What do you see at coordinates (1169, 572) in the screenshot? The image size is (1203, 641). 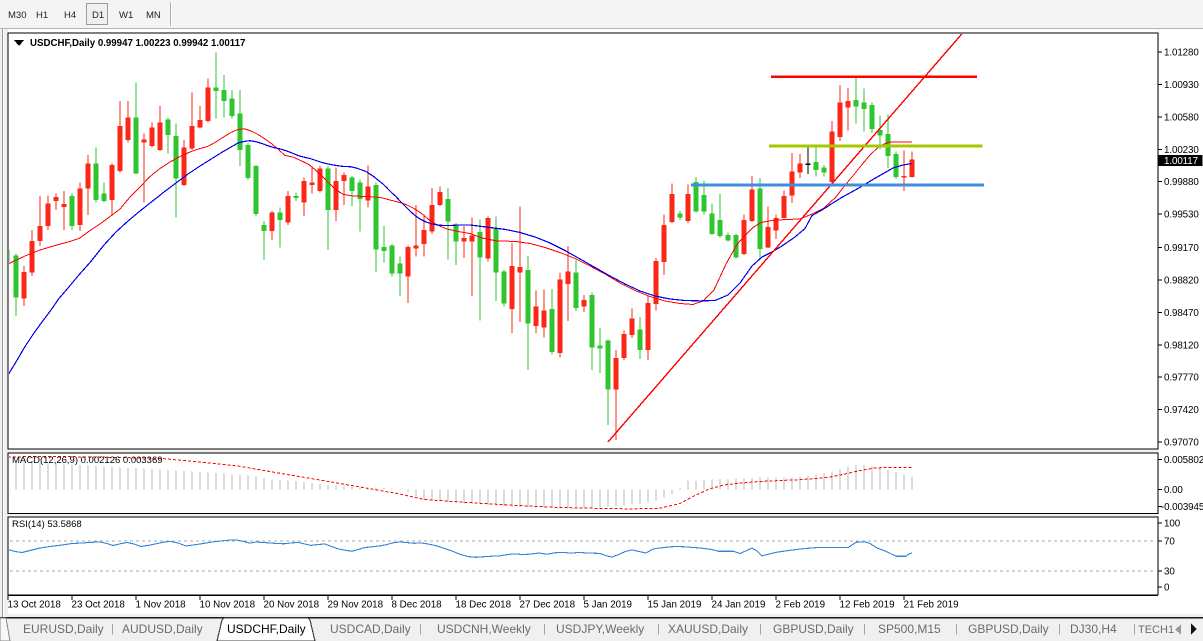 I see `svg-text: 30` at bounding box center [1169, 572].